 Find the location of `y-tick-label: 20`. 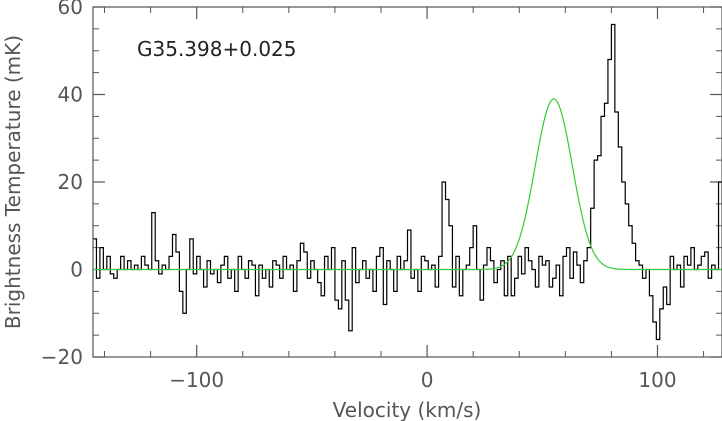

y-tick-label: 20 is located at coordinates (70, 182).